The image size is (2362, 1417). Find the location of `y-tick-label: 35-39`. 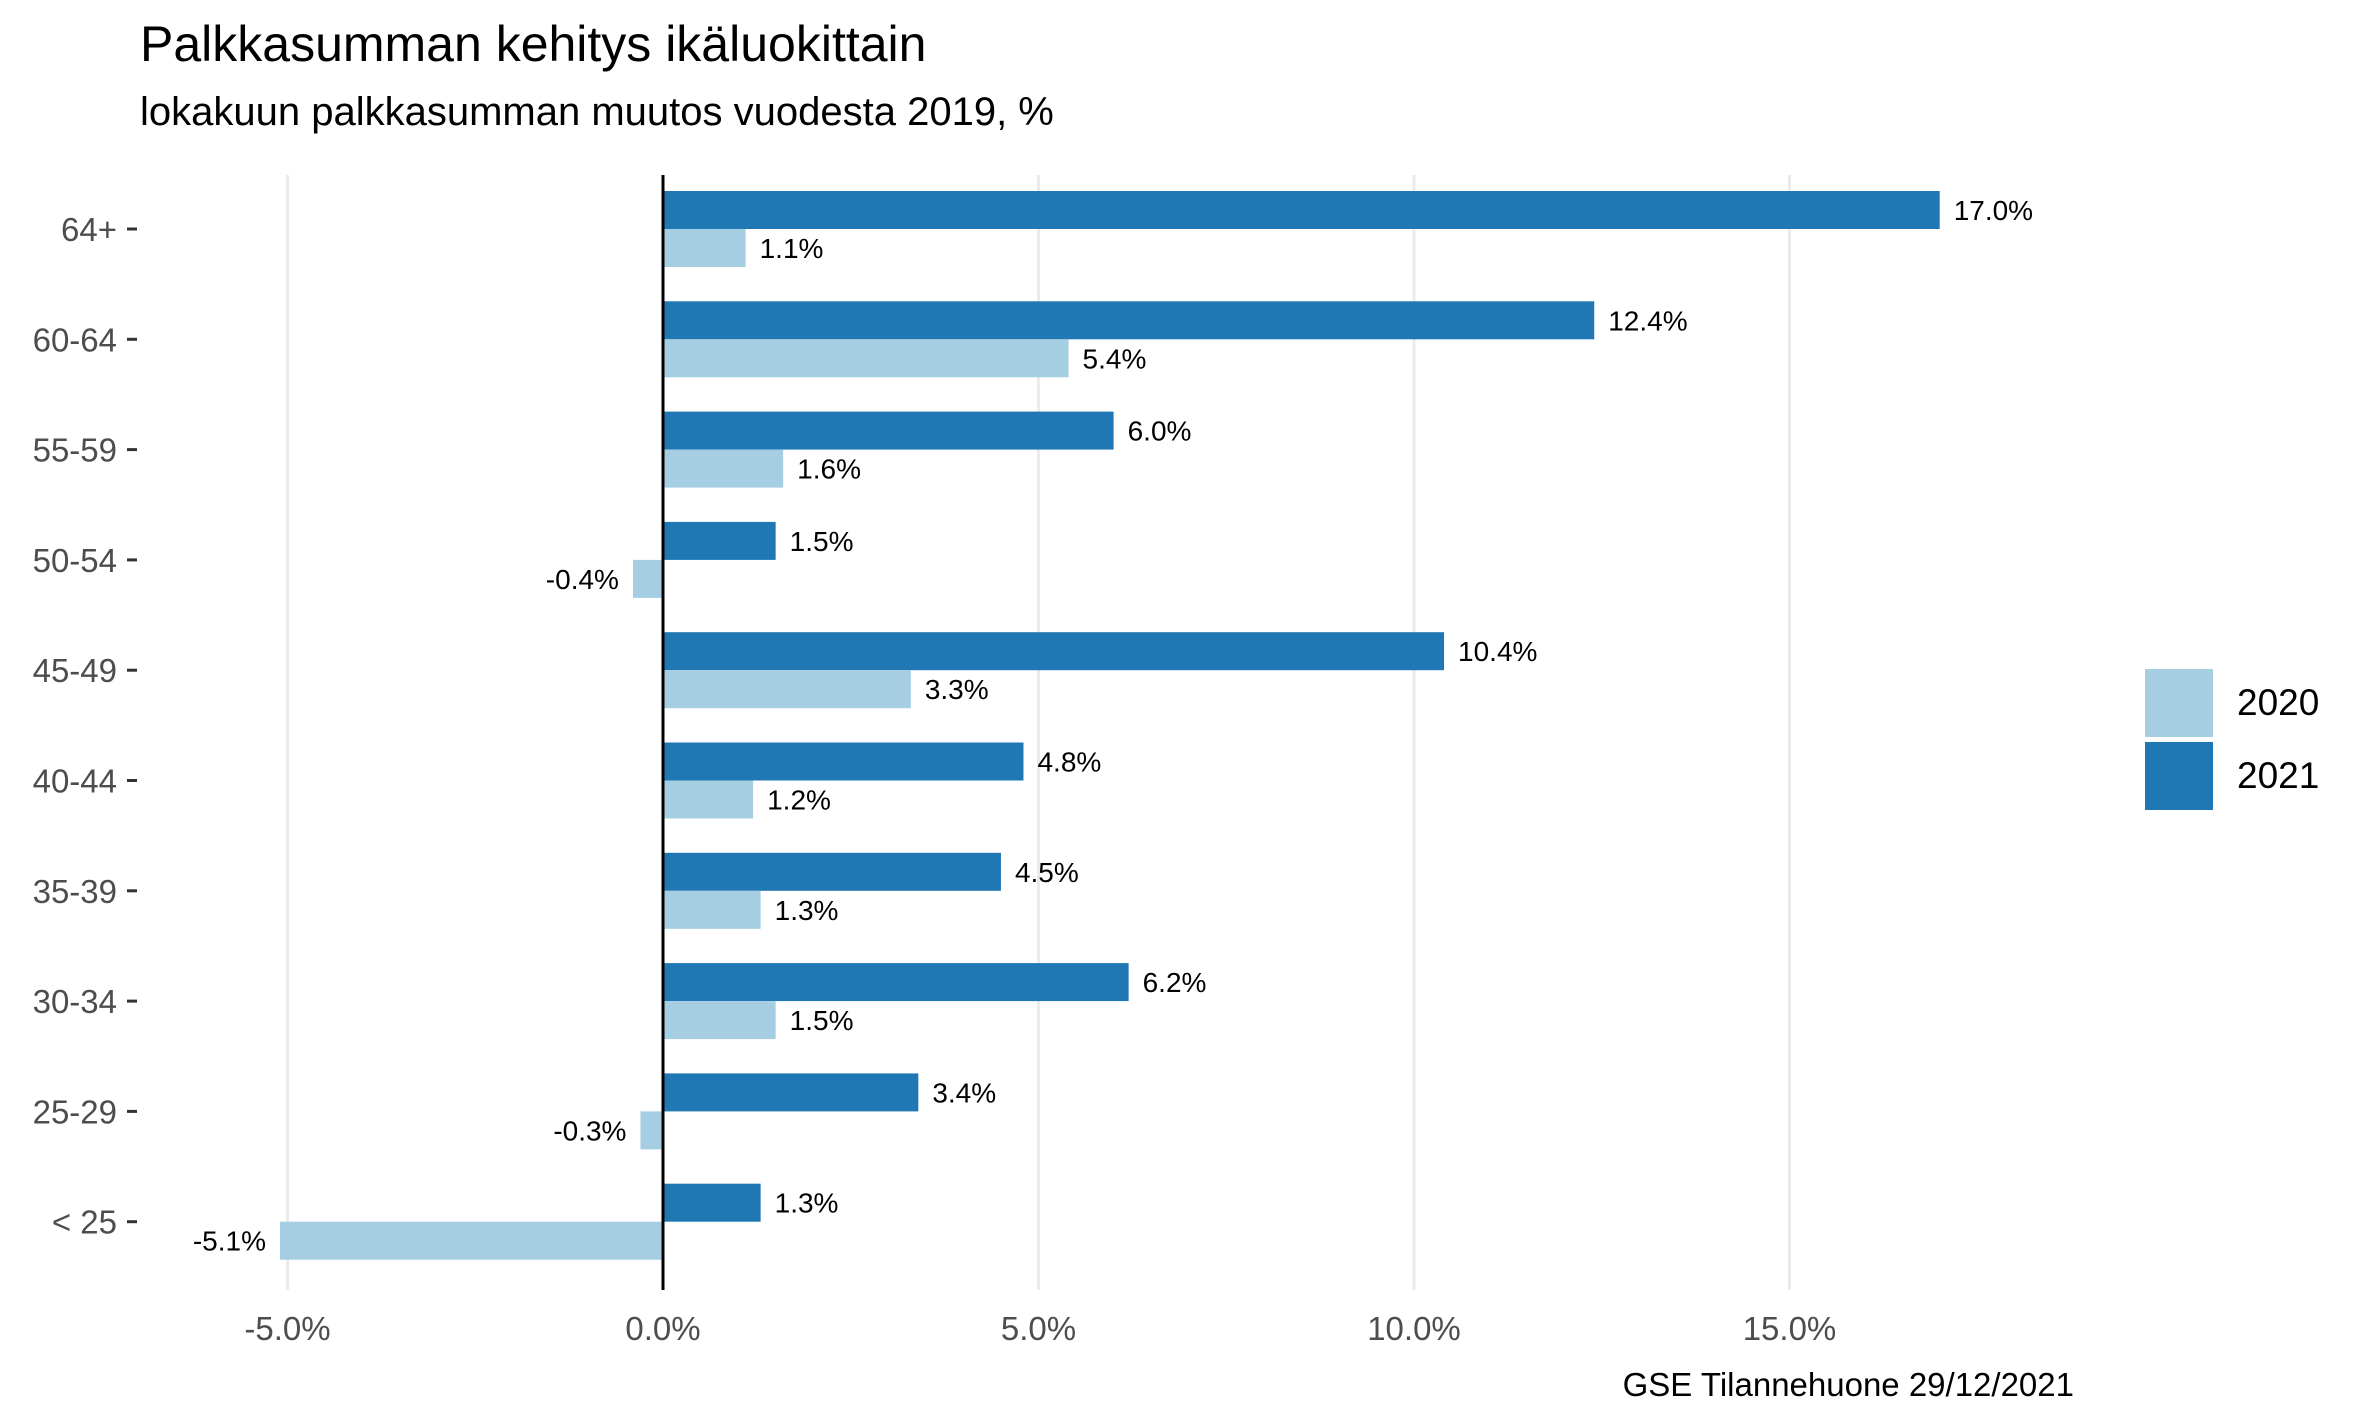

y-tick-label: 35-39 is located at coordinates (75, 891).